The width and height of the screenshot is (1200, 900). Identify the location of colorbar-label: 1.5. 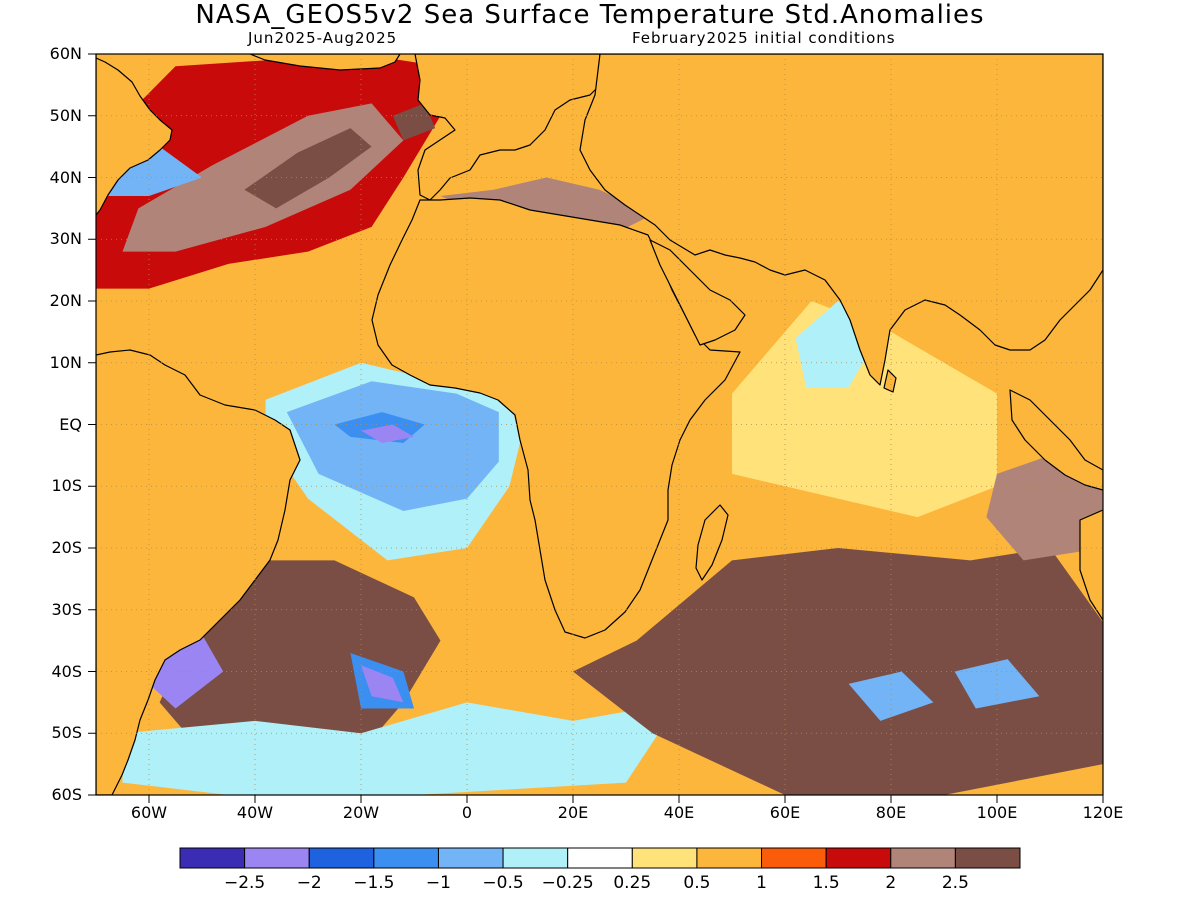
(826, 883).